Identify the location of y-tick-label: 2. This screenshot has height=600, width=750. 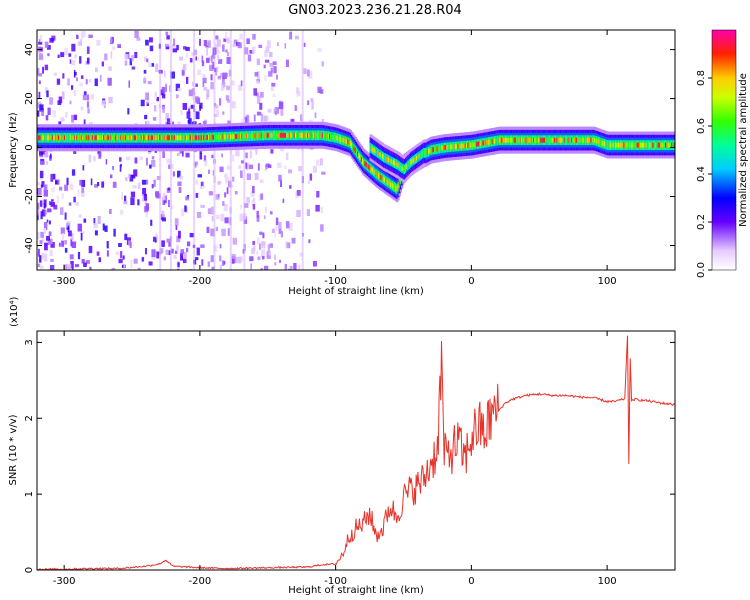
(29, 418).